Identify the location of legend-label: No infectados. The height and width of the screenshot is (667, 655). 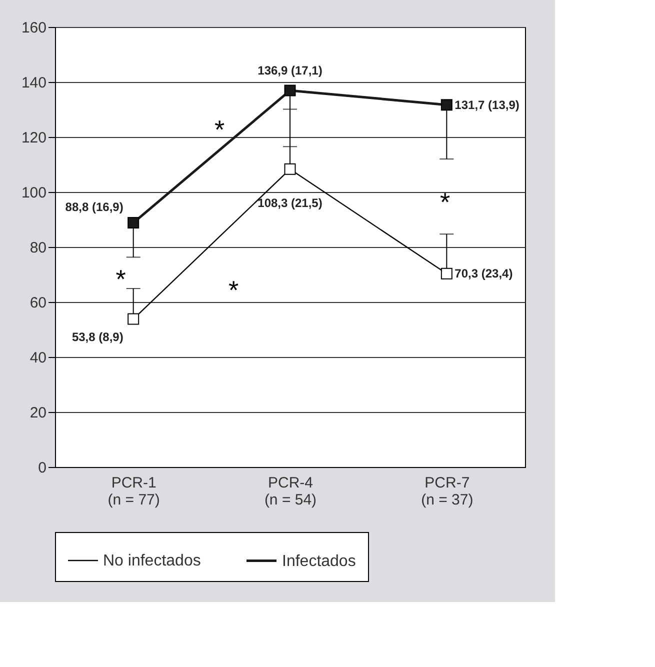
(152, 561).